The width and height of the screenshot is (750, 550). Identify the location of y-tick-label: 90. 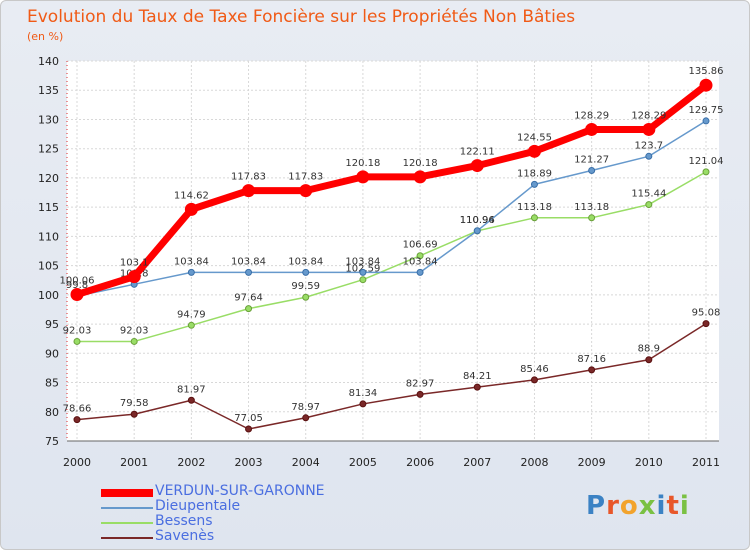
(52, 353).